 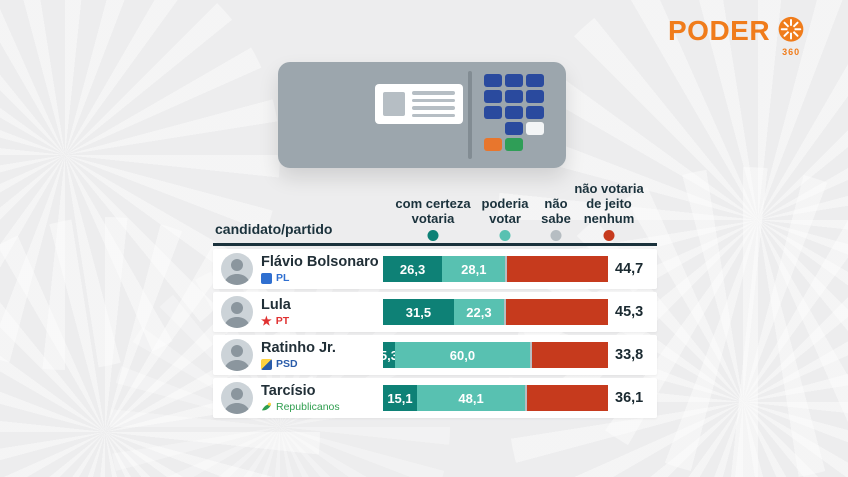 I want to click on machine-divider, so click(x=470, y=115).